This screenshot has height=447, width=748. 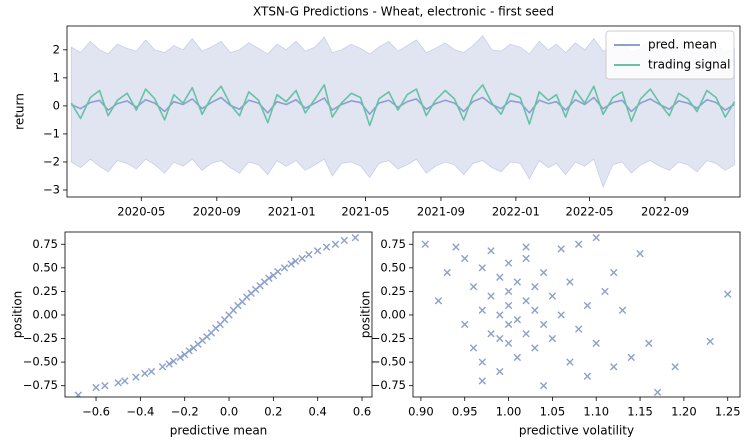 What do you see at coordinates (365, 212) in the screenshot?
I see `x-tick-label: 2021-05` at bounding box center [365, 212].